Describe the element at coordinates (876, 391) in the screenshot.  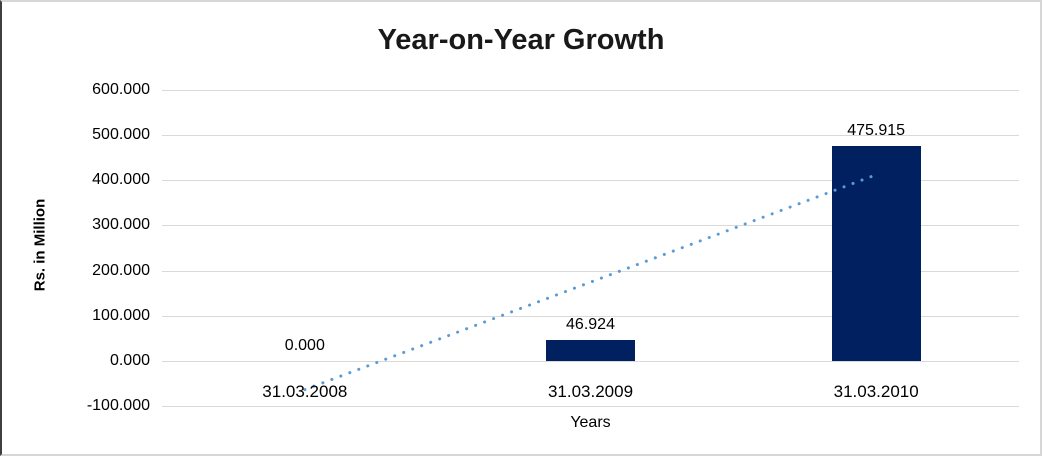
I see `x-tick-label: 31.03.2010` at that location.